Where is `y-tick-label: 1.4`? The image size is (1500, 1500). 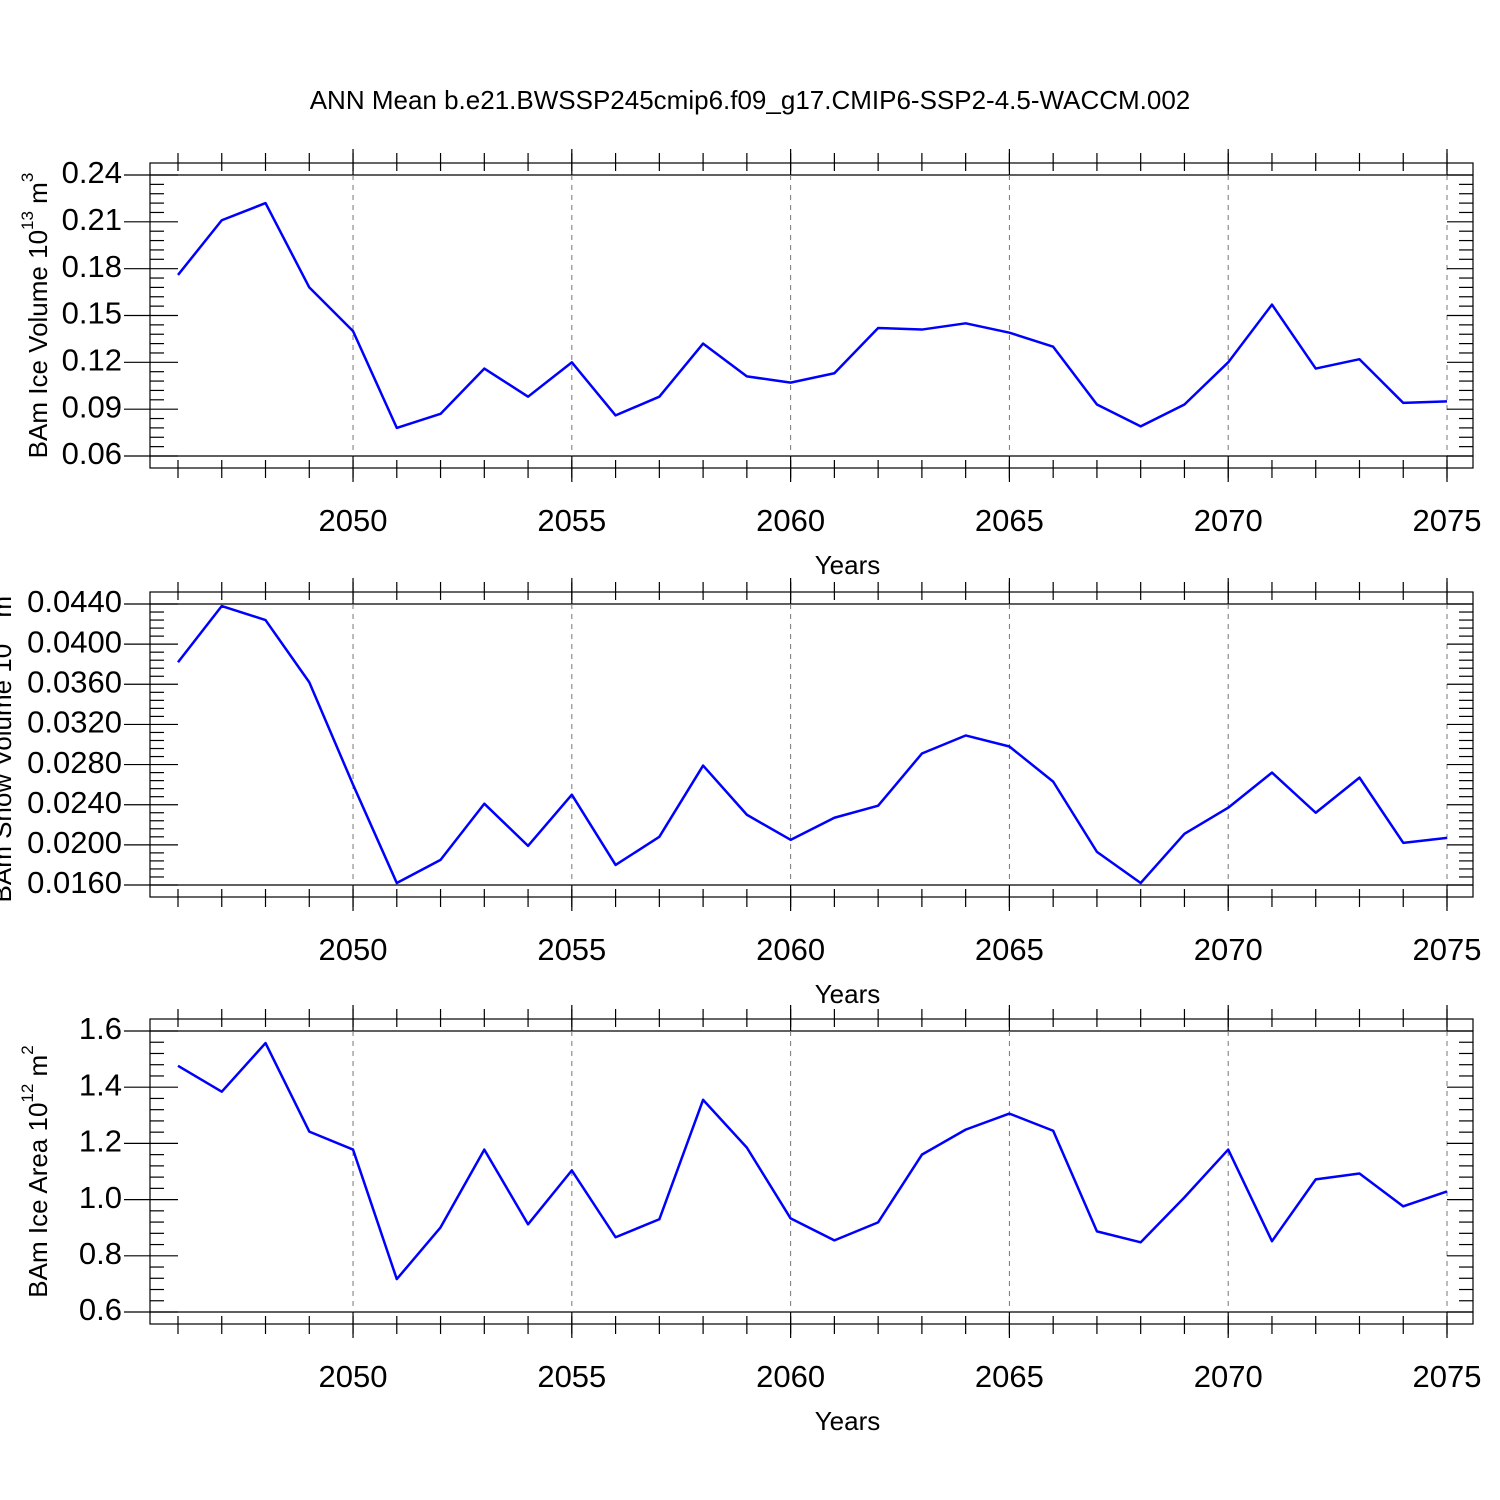
y-tick-label: 1.4 is located at coordinates (100, 1084).